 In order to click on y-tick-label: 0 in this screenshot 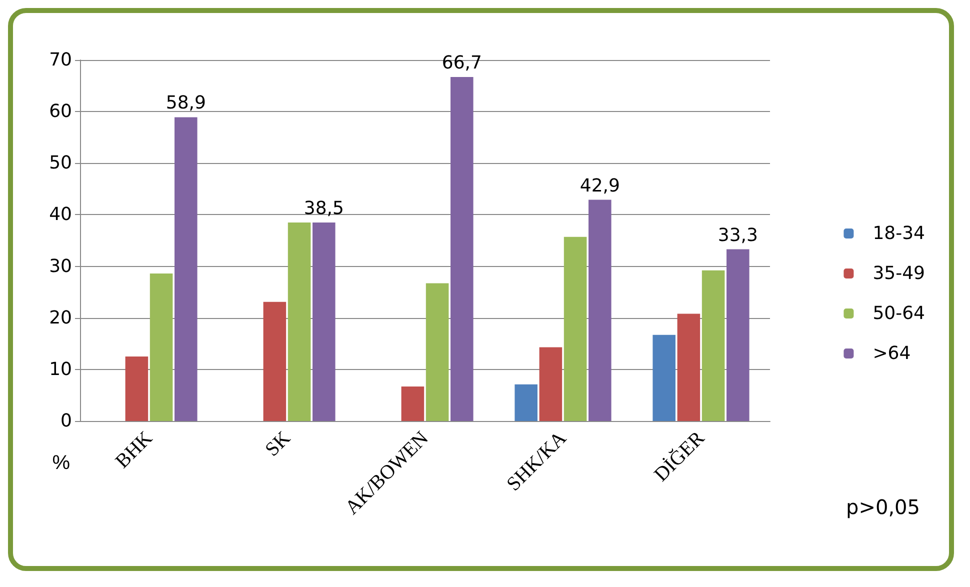, I will do `click(66, 421)`.